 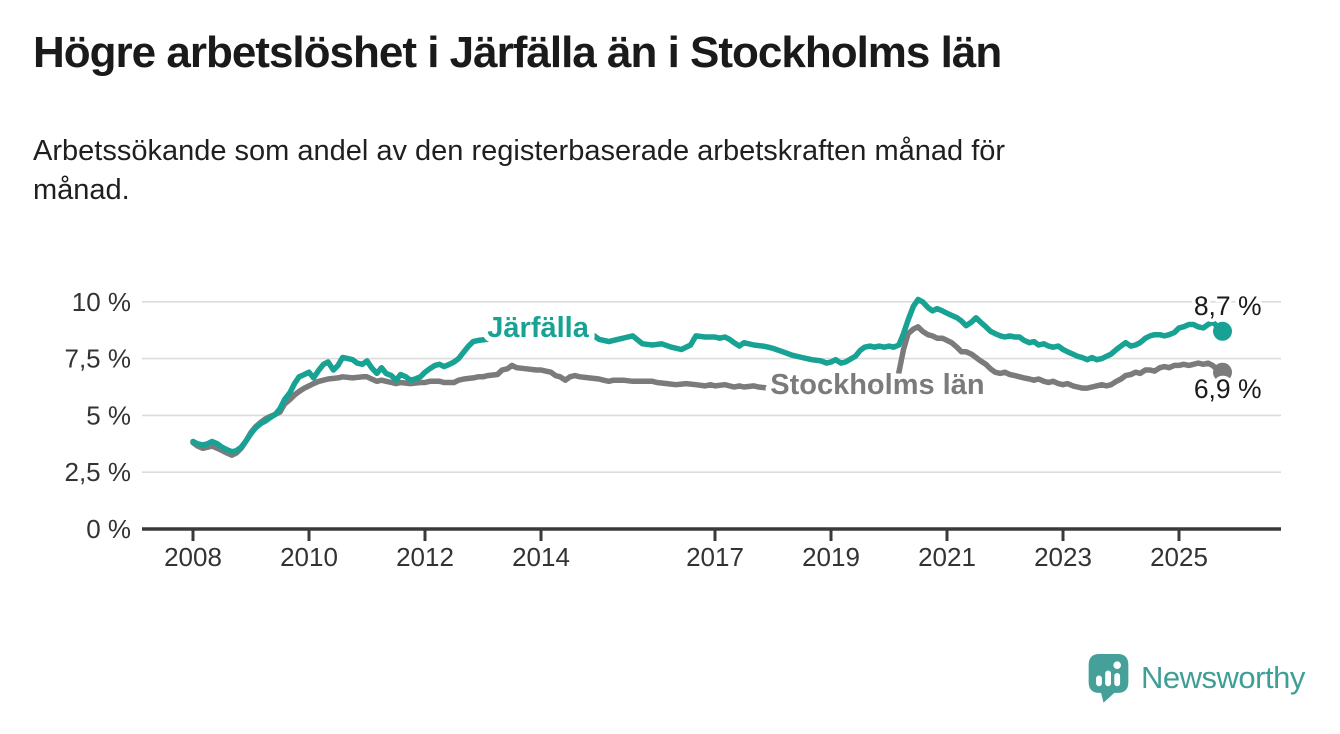 I want to click on x-tick-label: 2023, so click(x=1063, y=557).